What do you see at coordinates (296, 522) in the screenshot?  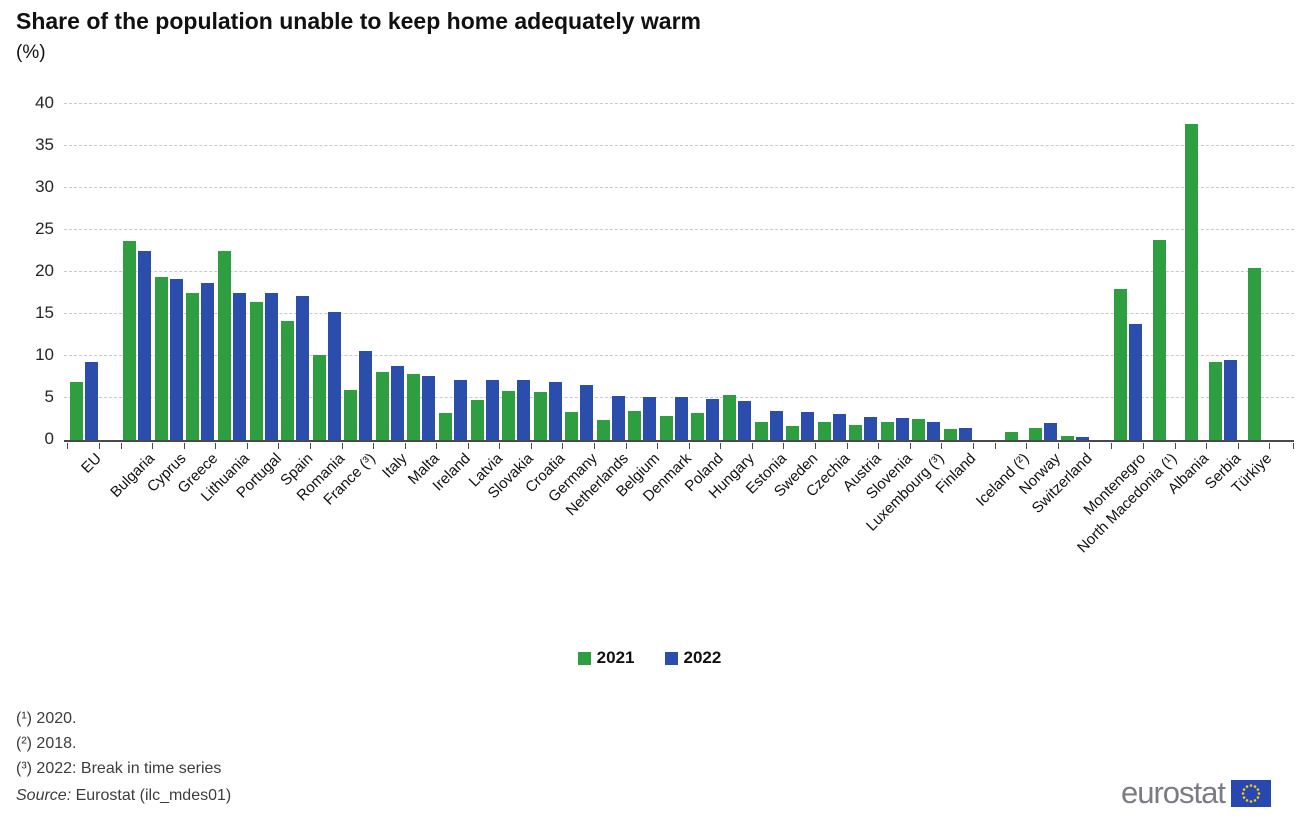 I see `x-label-slot-Spain: Spain` at bounding box center [296, 522].